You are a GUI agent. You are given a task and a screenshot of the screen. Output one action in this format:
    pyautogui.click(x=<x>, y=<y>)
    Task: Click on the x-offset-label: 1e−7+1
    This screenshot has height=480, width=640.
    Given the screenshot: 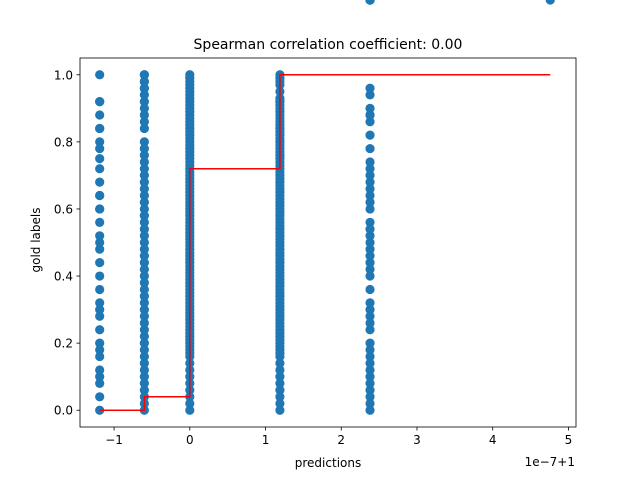 What is the action you would take?
    pyautogui.click(x=550, y=462)
    